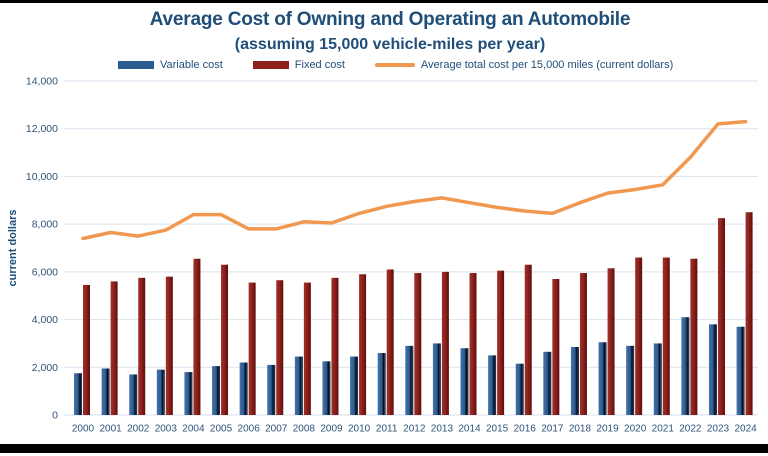  Describe the element at coordinates (249, 429) in the screenshot. I see `x-label-2006: 2006` at that location.